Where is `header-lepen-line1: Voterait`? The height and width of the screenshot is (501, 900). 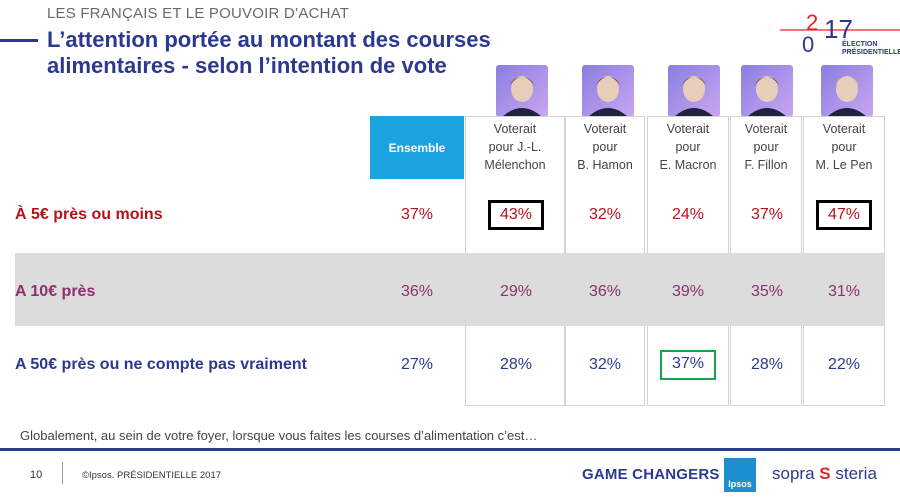
header-lepen-line1: Voterait is located at coordinates (844, 129).